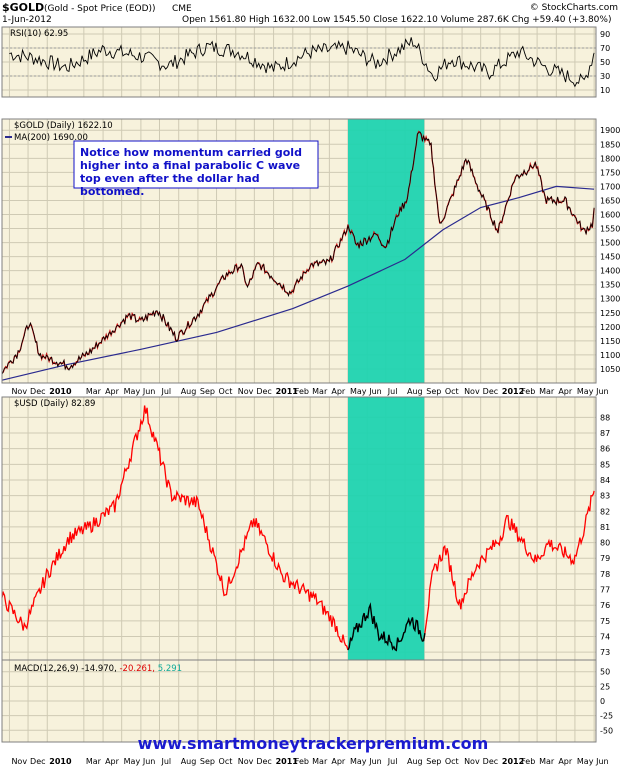 The height and width of the screenshot is (770, 620). What do you see at coordinates (605, 590) in the screenshot?
I see `y-tick-label: 77` at bounding box center [605, 590].